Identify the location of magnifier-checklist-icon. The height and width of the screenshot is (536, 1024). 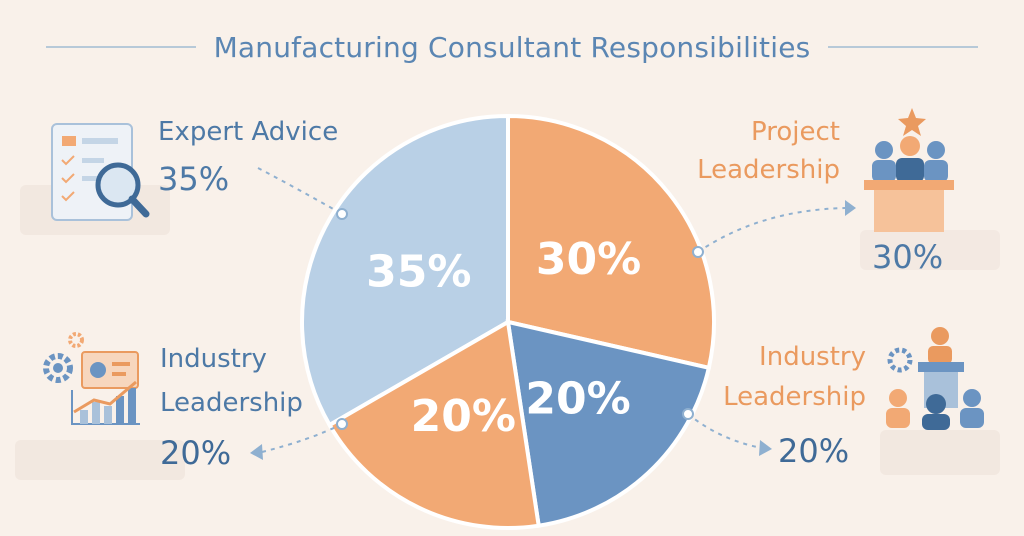
(100, 172).